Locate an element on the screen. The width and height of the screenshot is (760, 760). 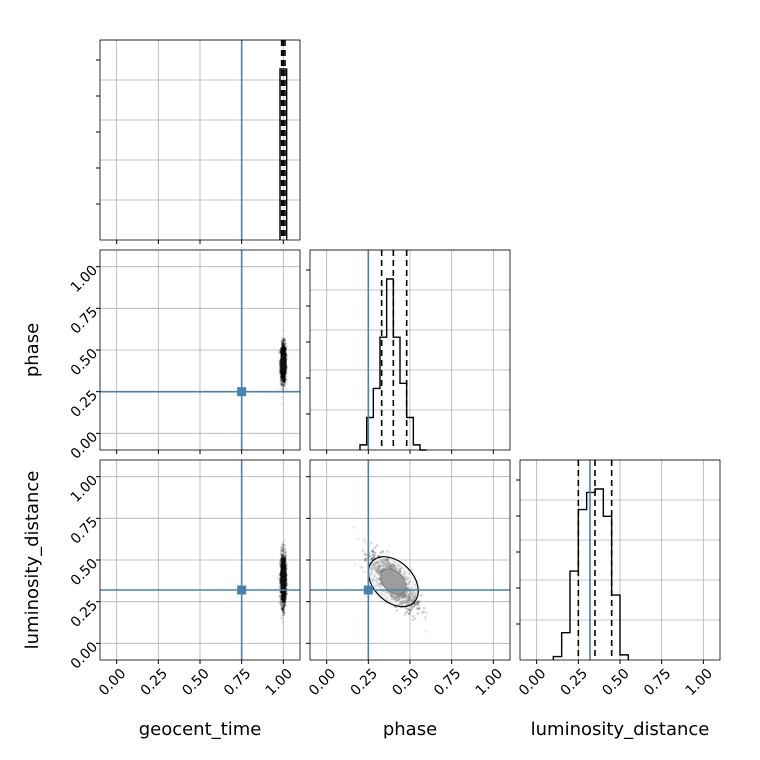
x-tick-label: 0.25 is located at coordinates (154, 682).